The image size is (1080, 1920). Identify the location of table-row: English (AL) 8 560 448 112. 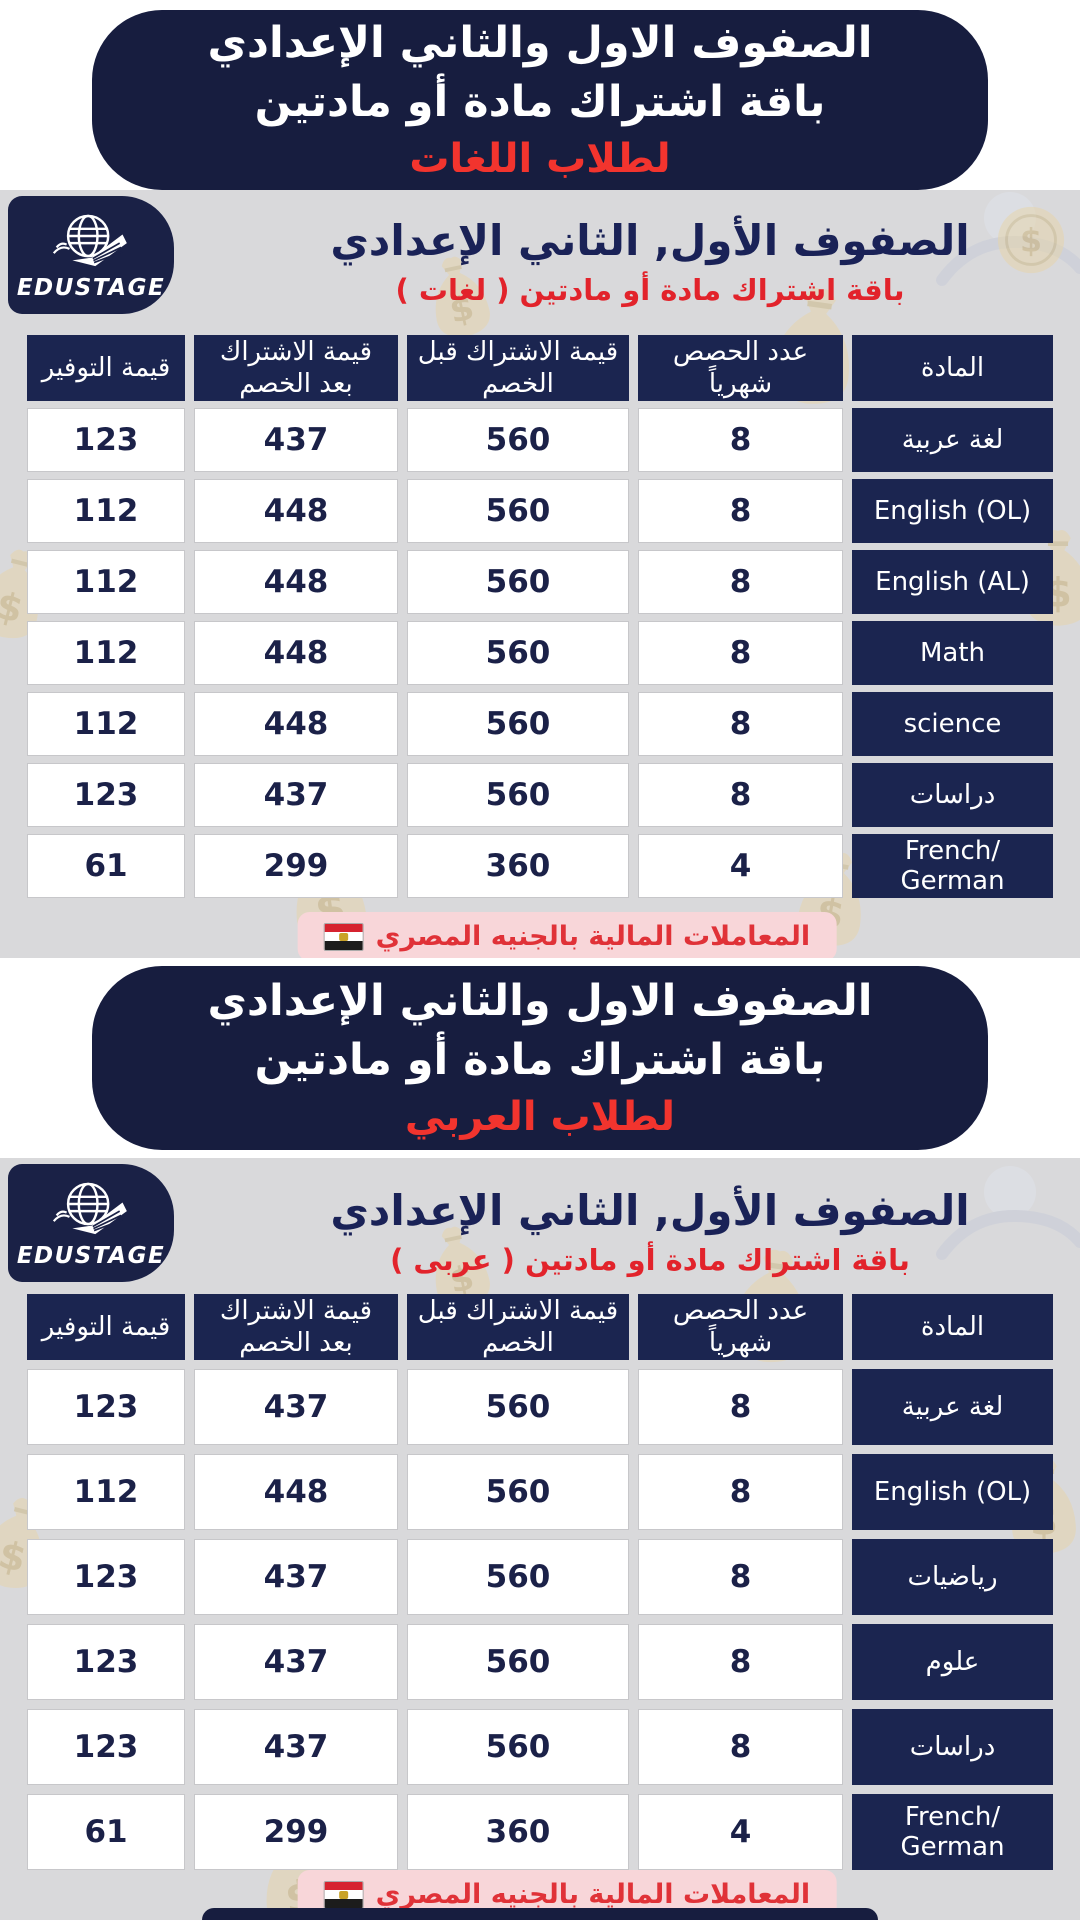
(540, 582).